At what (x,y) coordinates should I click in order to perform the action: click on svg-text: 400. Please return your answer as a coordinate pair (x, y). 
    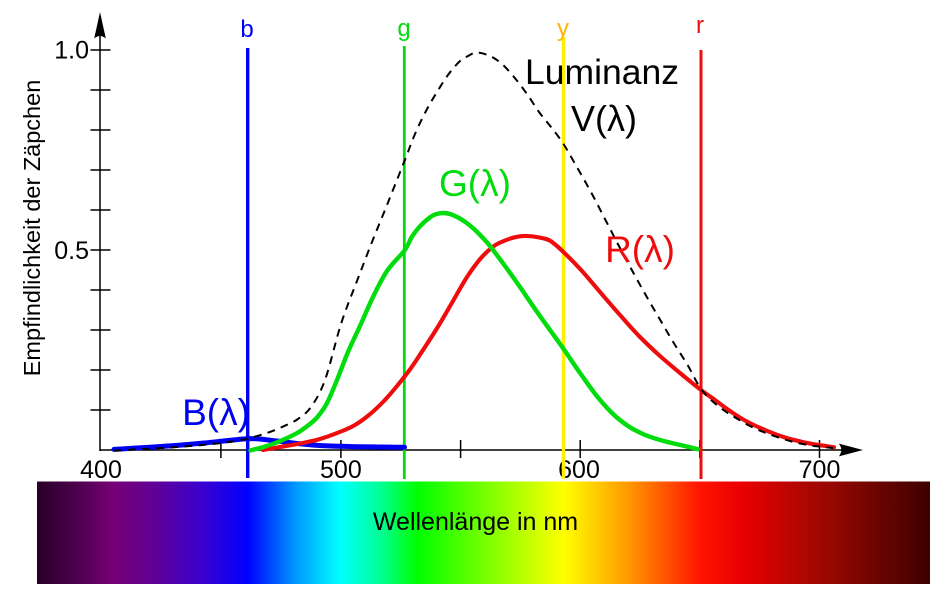
    Looking at the image, I should click on (101, 470).